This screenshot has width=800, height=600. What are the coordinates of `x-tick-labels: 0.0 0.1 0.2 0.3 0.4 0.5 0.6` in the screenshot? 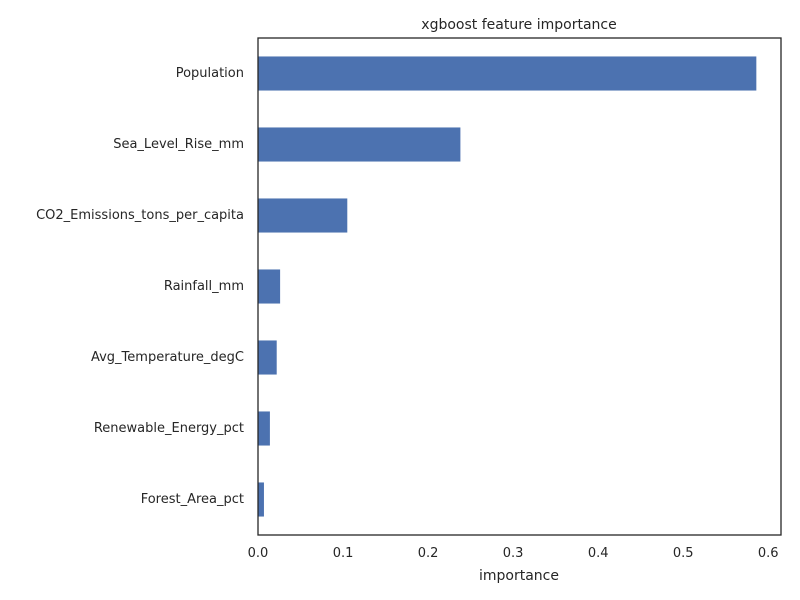 It's located at (513, 553).